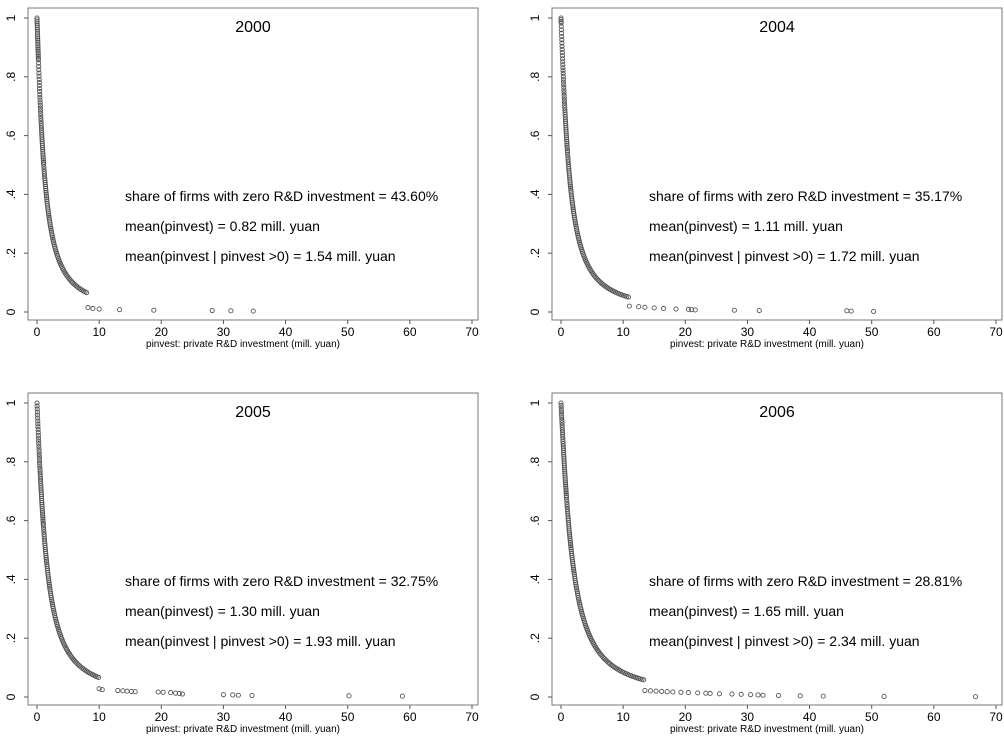 This screenshot has height=746, width=1004. I want to click on x-tick-label: 10, so click(99, 717).